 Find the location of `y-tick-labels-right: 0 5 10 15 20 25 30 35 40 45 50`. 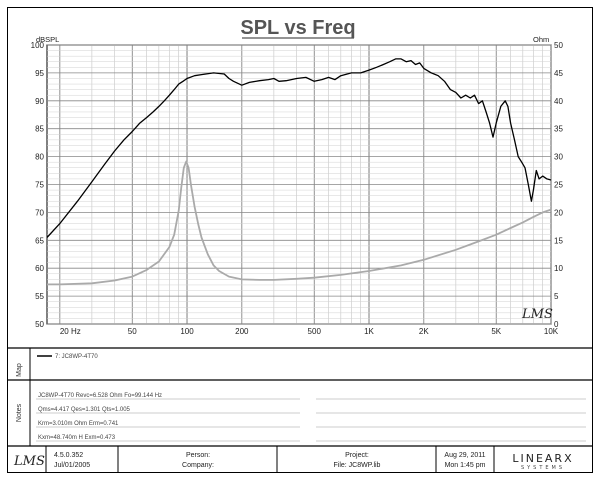

y-tick-labels-right: 0 5 10 15 20 25 30 35 40 45 50 is located at coordinates (558, 185).